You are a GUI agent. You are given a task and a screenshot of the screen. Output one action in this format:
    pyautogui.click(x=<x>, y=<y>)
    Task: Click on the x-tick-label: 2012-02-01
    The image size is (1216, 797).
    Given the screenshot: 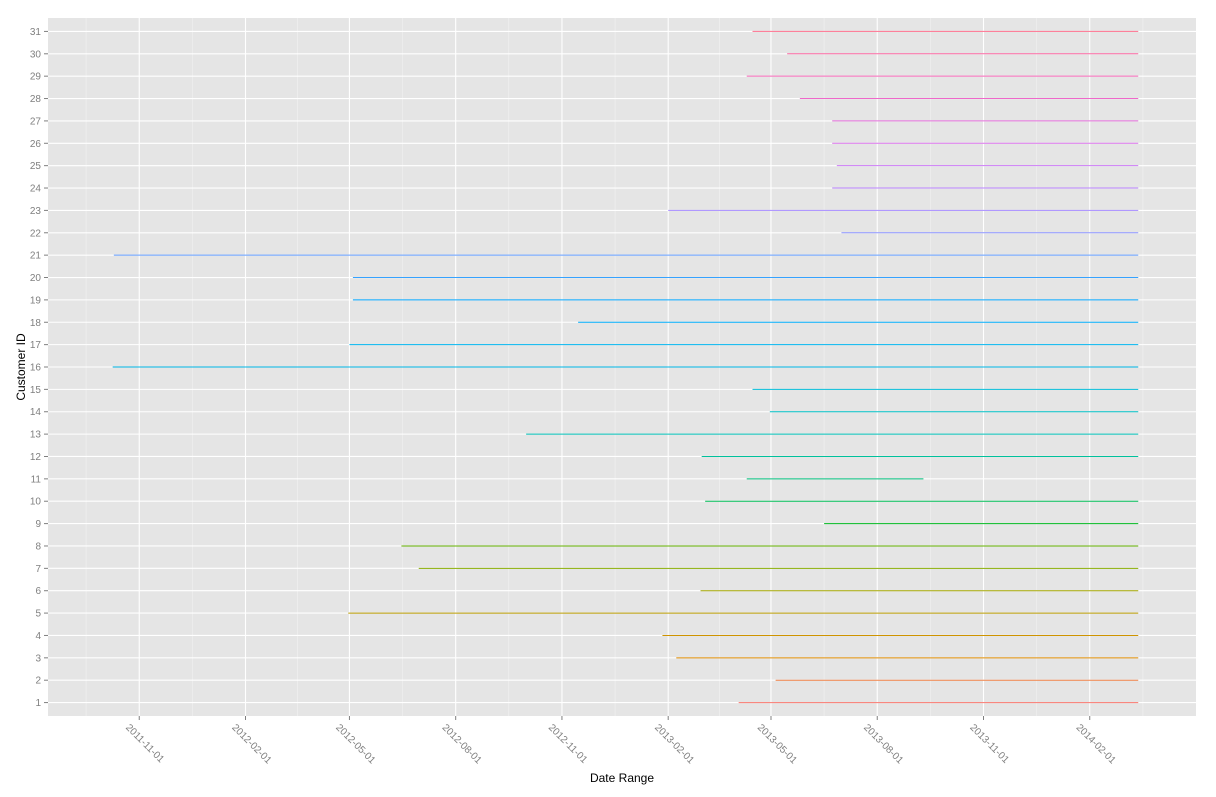 What is the action you would take?
    pyautogui.click(x=251, y=744)
    